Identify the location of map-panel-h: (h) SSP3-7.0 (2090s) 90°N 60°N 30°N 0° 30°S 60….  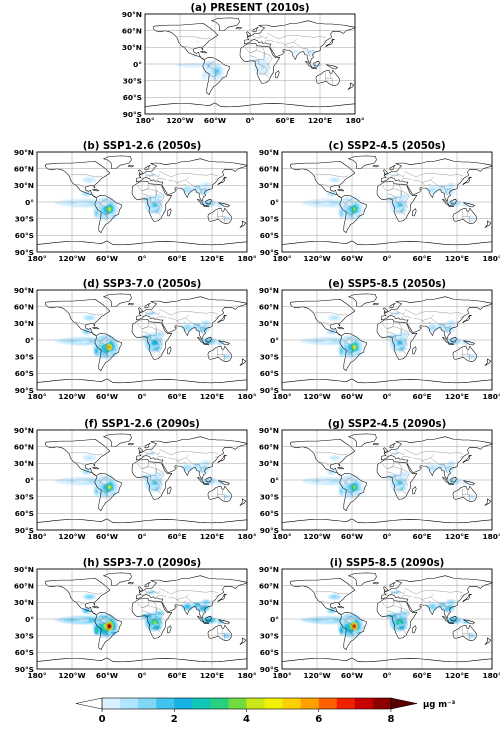
(135, 619).